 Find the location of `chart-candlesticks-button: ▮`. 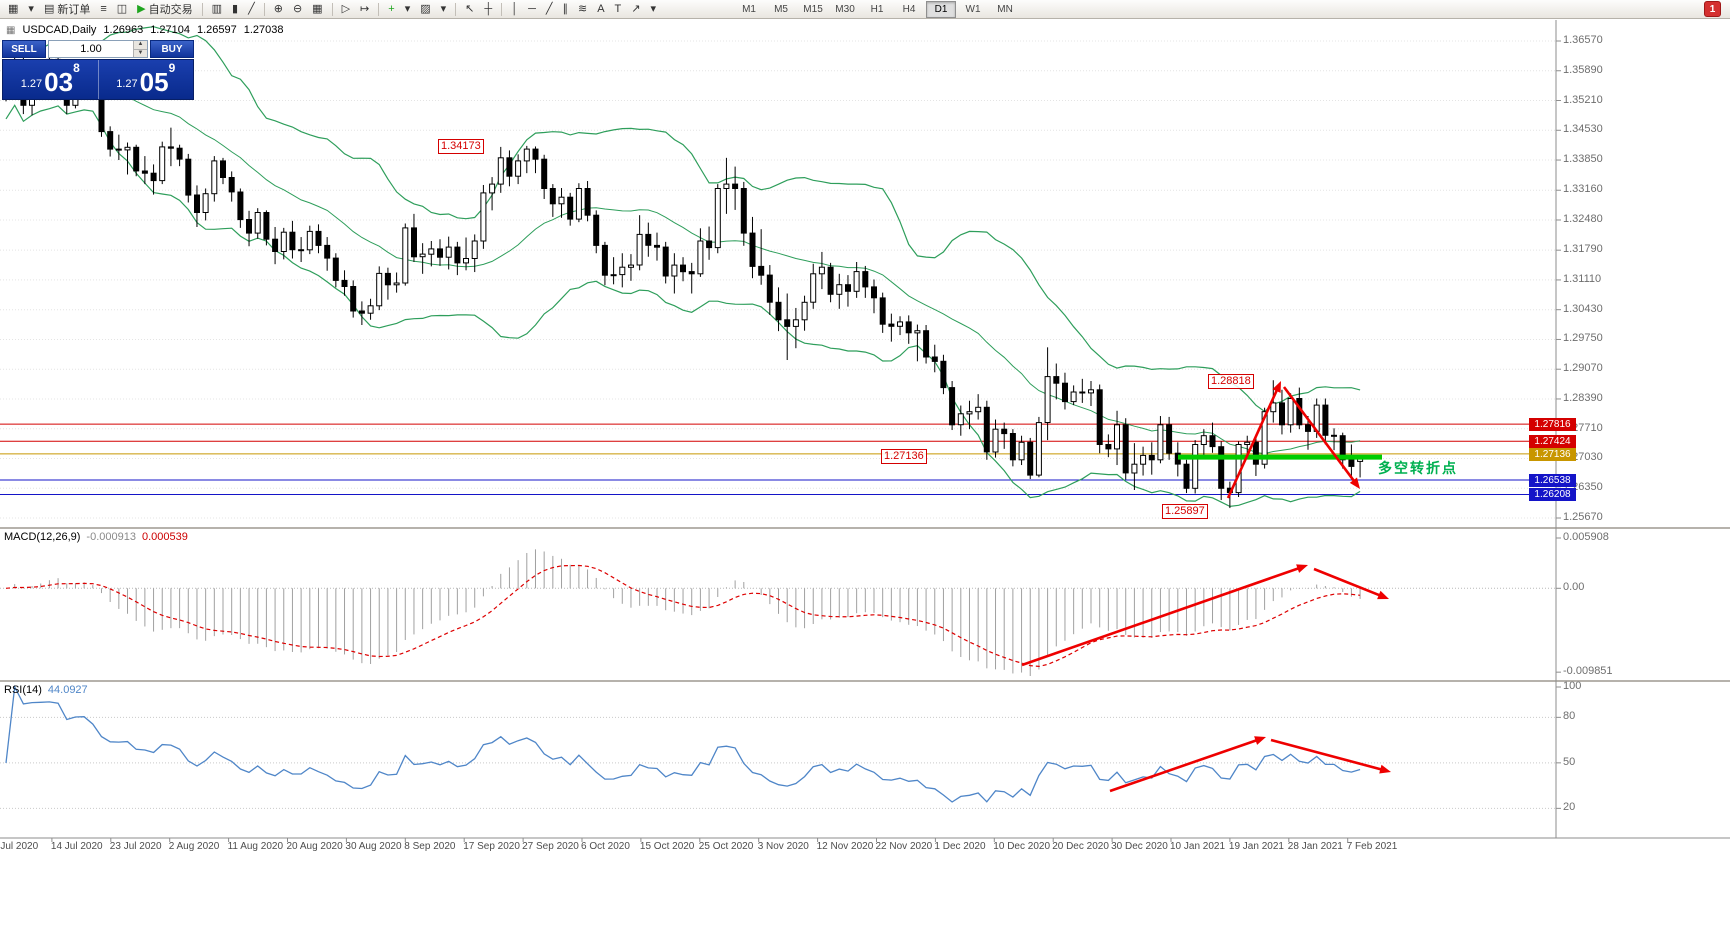

chart-candlesticks-button: ▮ is located at coordinates (235, 9).